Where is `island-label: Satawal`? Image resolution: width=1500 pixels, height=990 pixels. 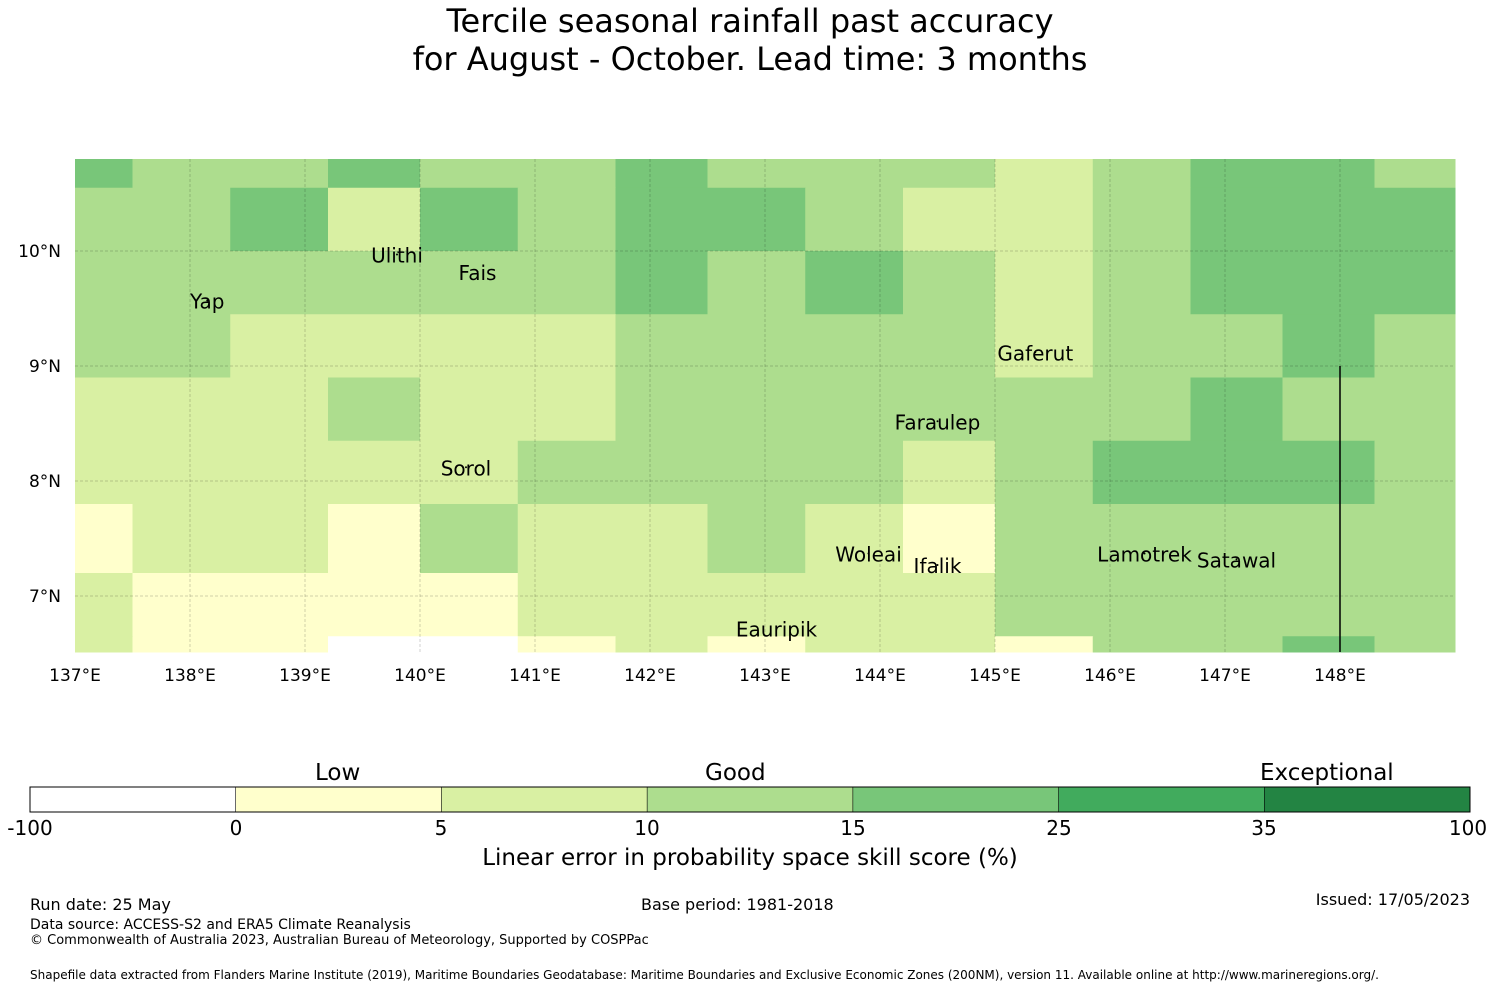 island-label: Satawal is located at coordinates (1236, 560).